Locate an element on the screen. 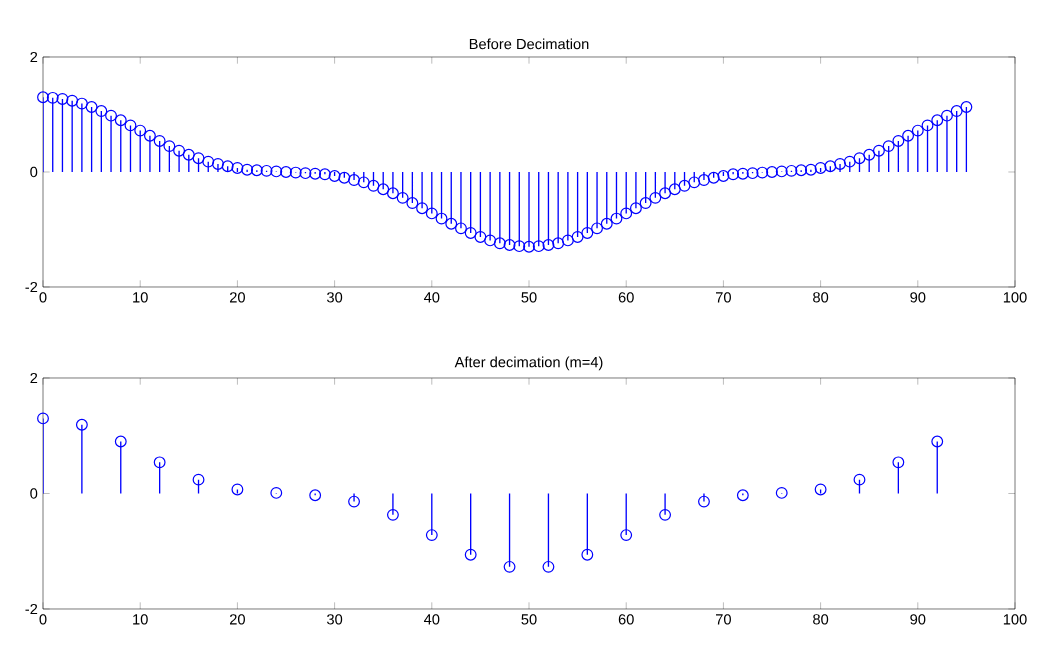  chart-title: Before Decimation is located at coordinates (529, 44).